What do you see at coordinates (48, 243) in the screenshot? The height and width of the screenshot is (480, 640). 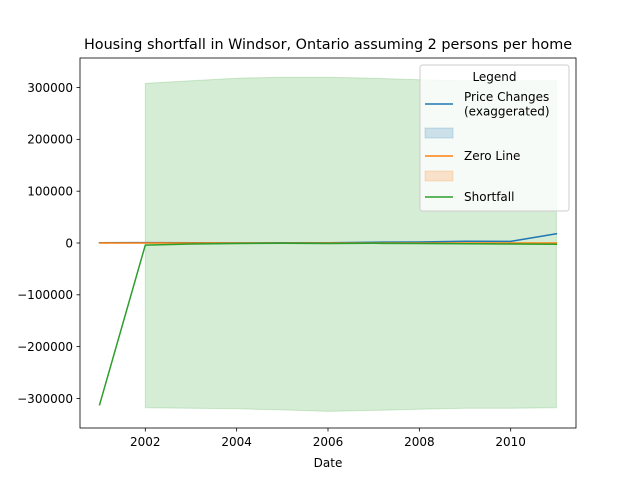 I see `y-axis-ticks: −300000 −200000 −100000 0 100000 200000 300000` at bounding box center [48, 243].